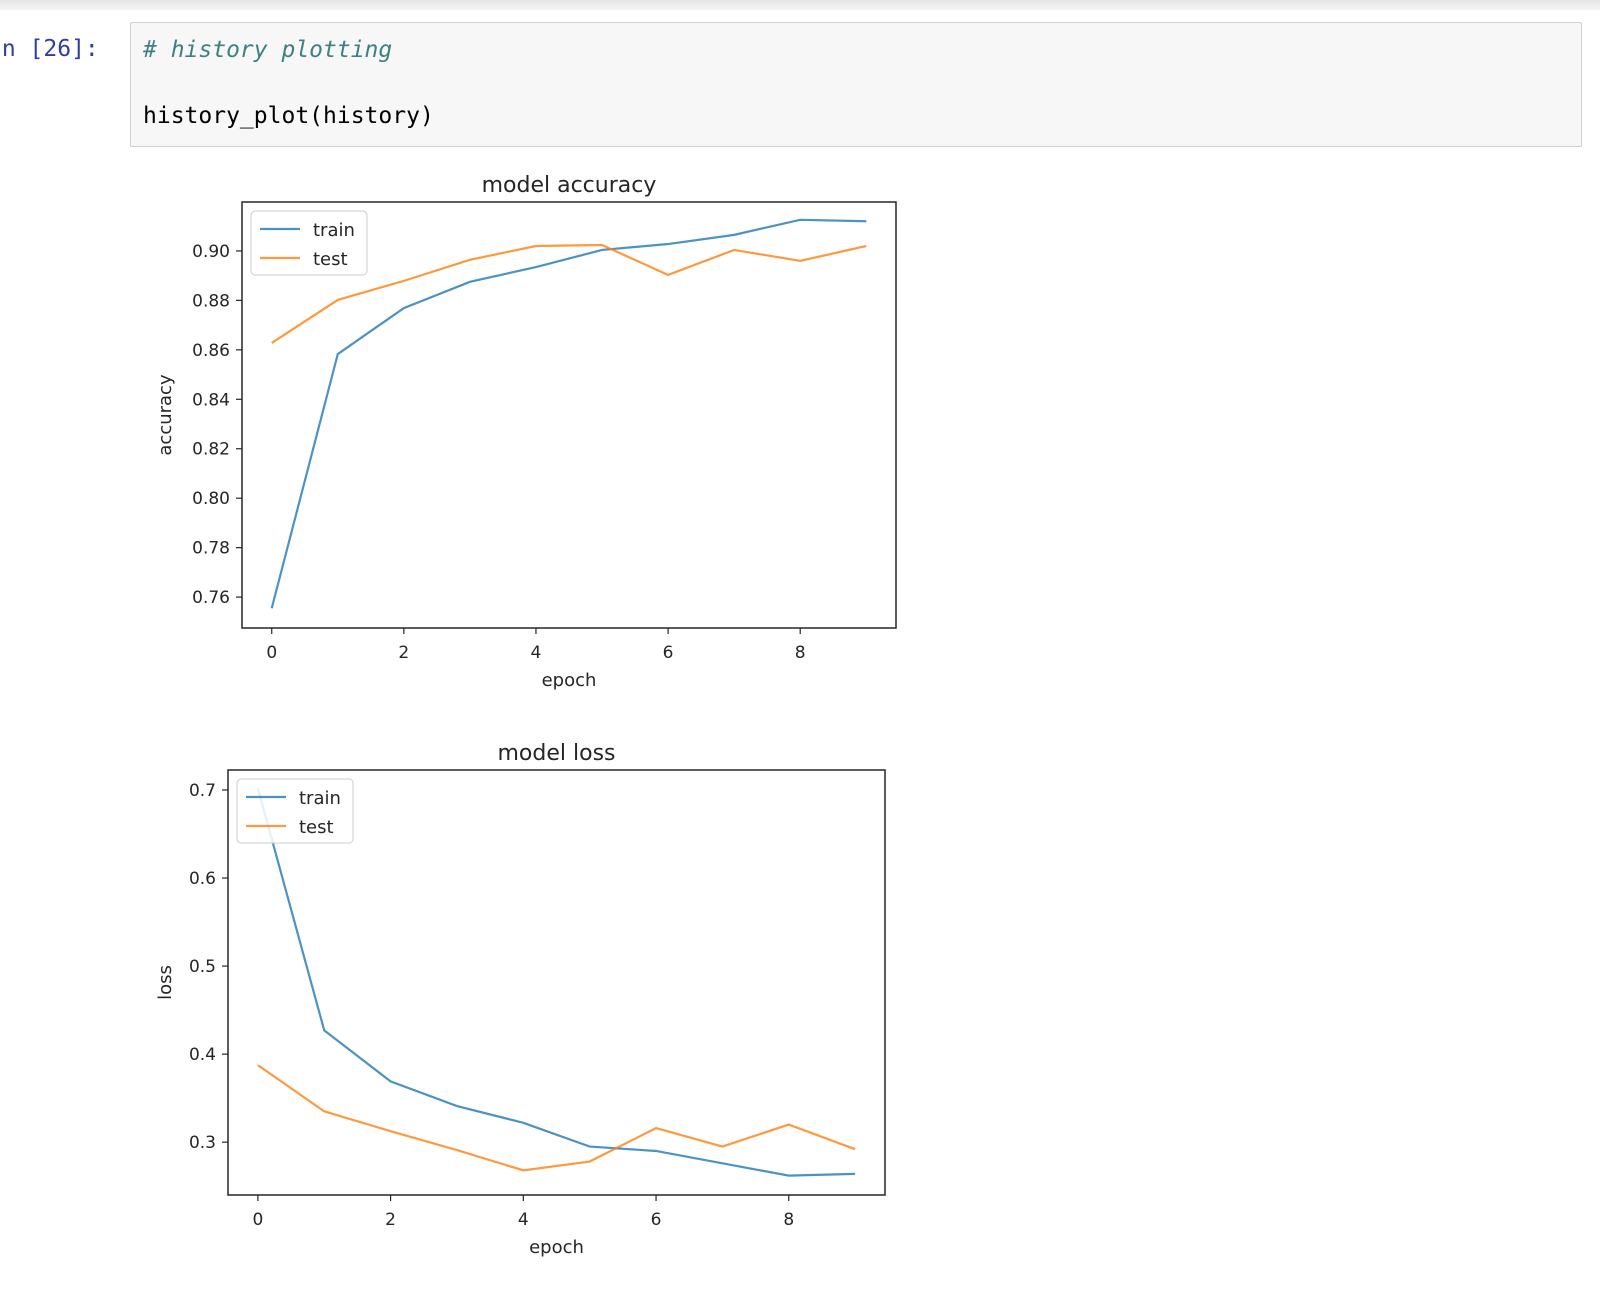 This screenshot has height=1306, width=1600. Describe the element at coordinates (211, 450) in the screenshot. I see `y-tick-label: 0.82` at that location.